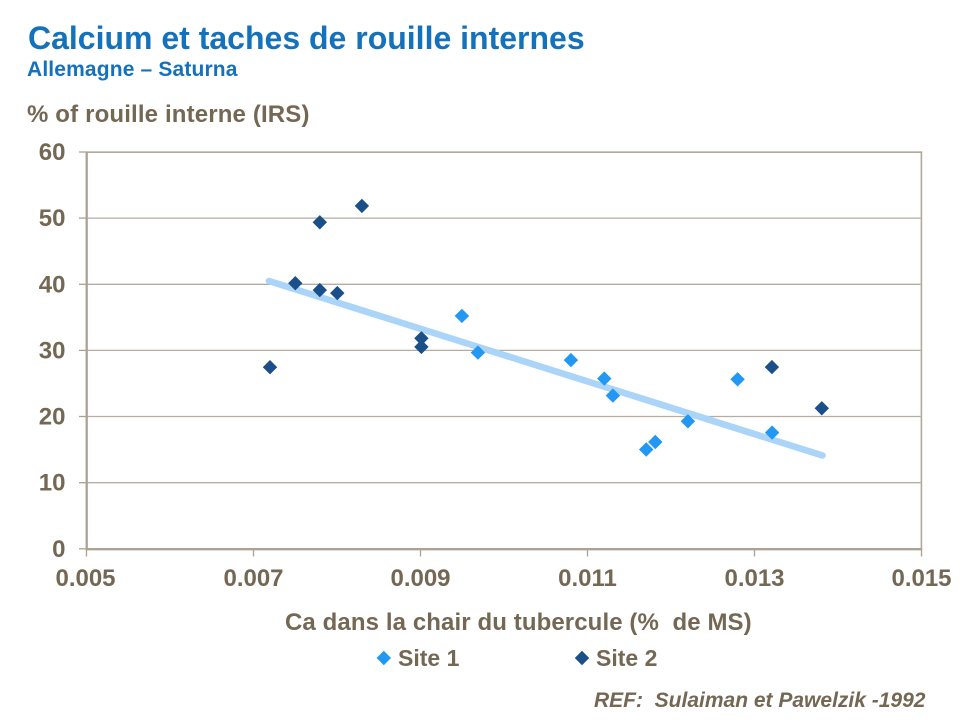 This screenshot has height=720, width=960. I want to click on svg-text: 40, so click(52, 284).